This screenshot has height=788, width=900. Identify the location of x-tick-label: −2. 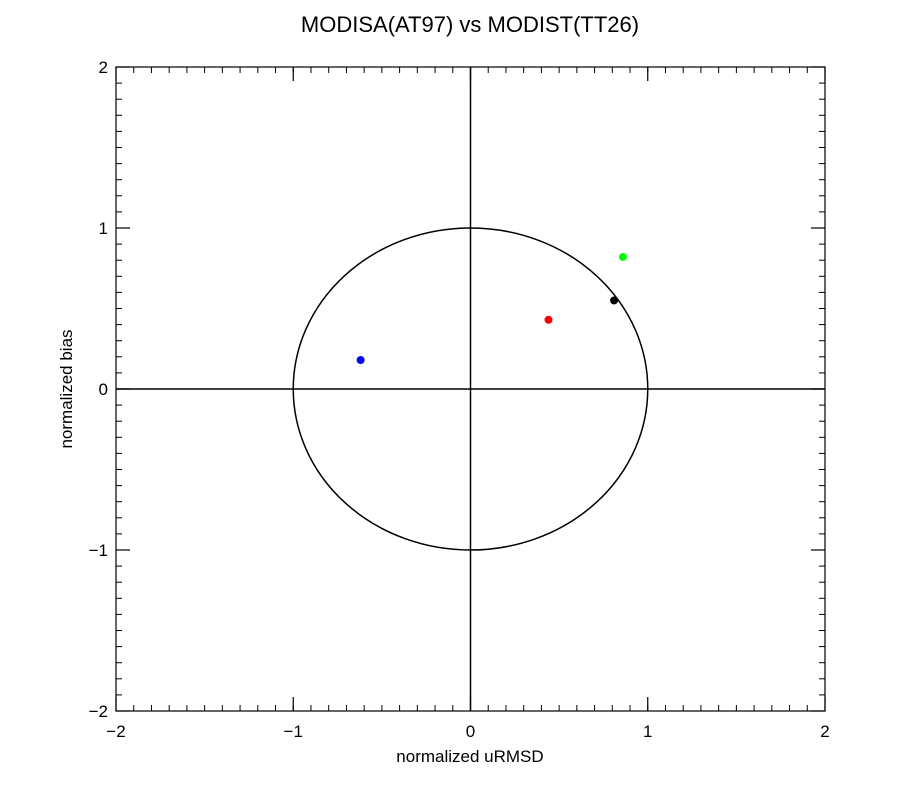
(115, 731).